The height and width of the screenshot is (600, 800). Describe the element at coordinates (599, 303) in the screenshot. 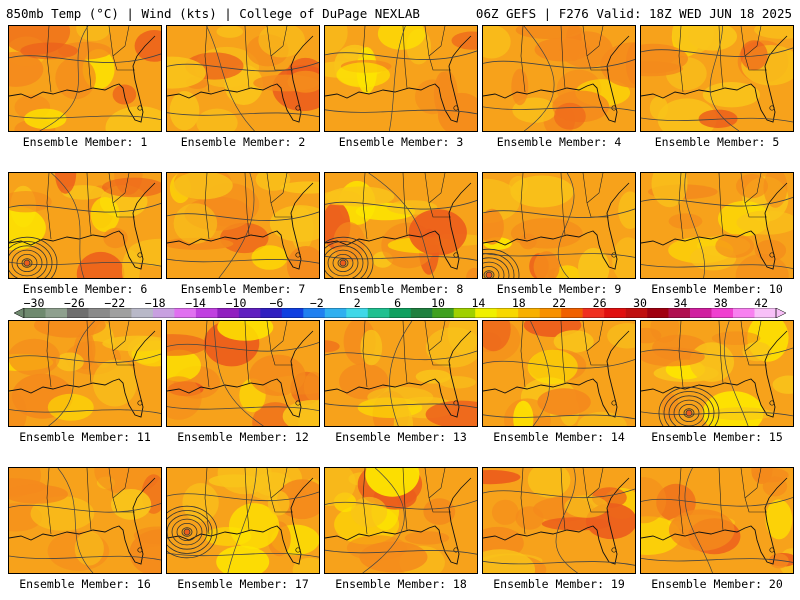

I see `colorbar-tick-label: 26` at that location.